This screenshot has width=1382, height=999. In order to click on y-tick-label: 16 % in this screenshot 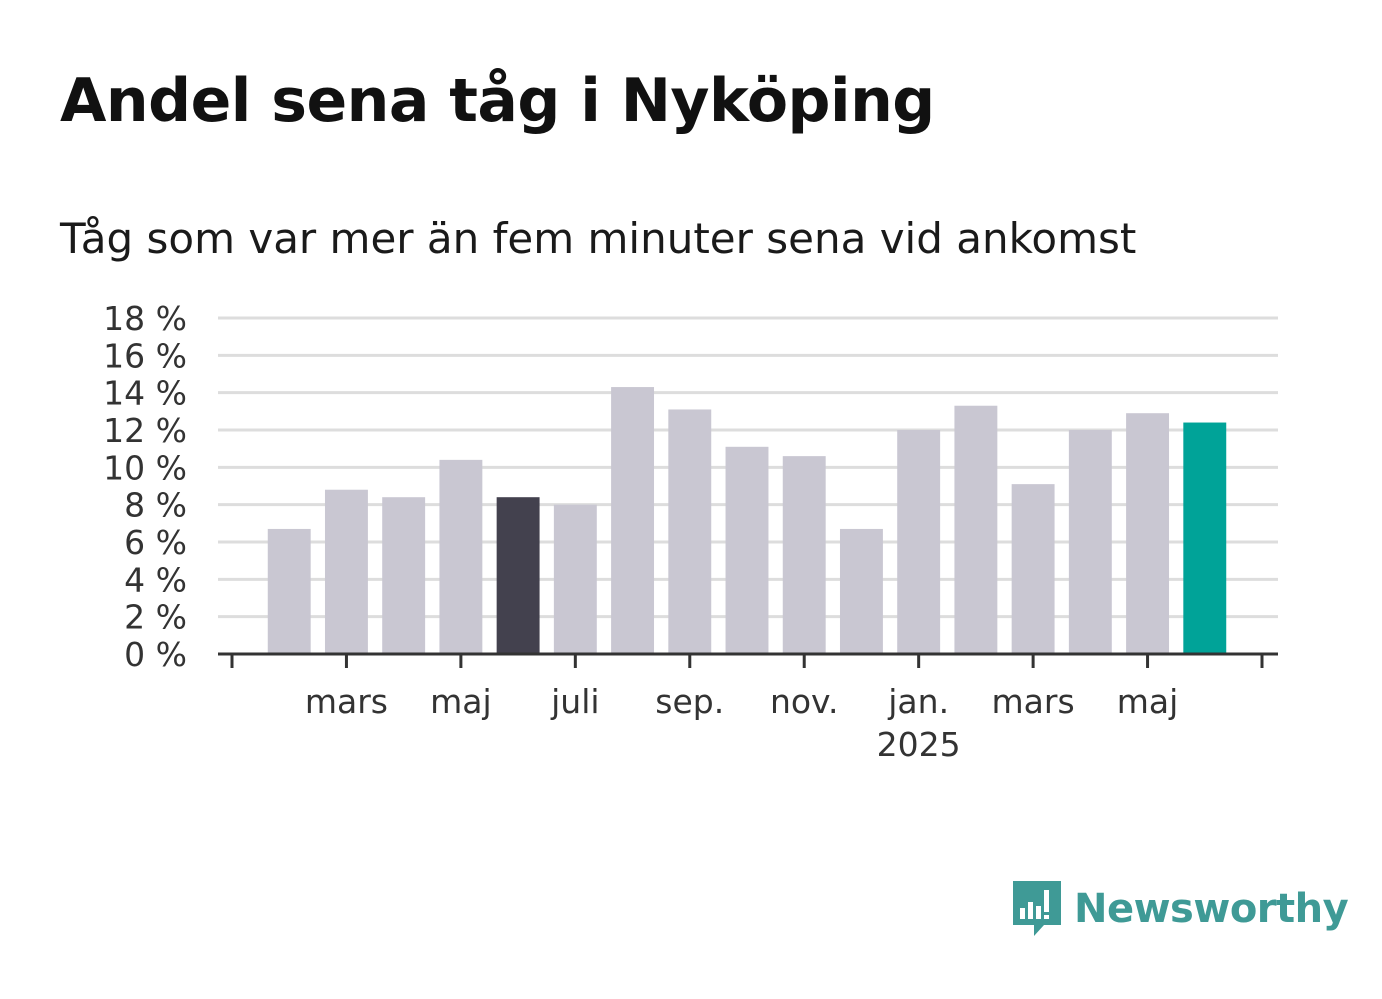, I will do `click(145, 355)`.